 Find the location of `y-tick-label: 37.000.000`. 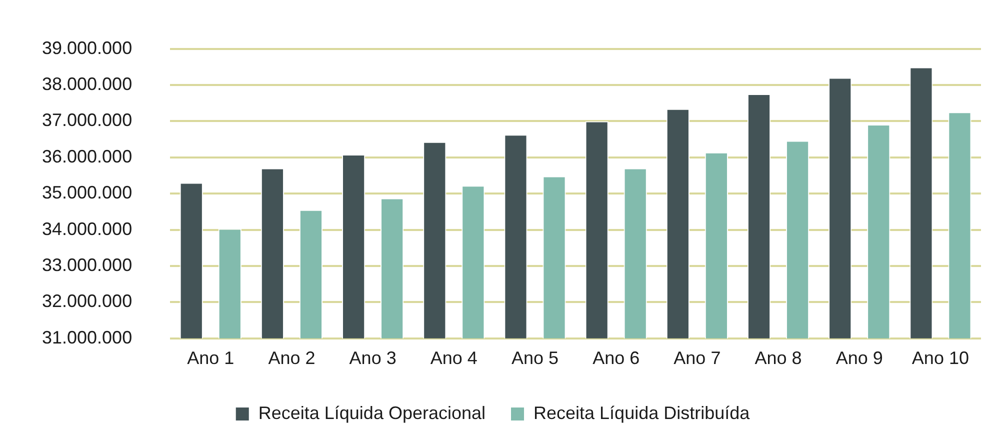

y-tick-label: 37.000.000 is located at coordinates (87, 120).